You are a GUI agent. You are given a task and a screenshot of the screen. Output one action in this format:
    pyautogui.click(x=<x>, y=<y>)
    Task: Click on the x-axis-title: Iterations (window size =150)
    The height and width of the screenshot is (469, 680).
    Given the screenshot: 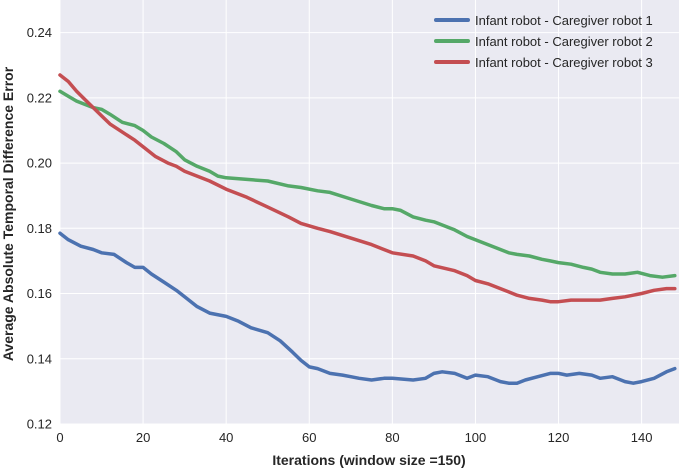 What is the action you would take?
    pyautogui.click(x=368, y=460)
    